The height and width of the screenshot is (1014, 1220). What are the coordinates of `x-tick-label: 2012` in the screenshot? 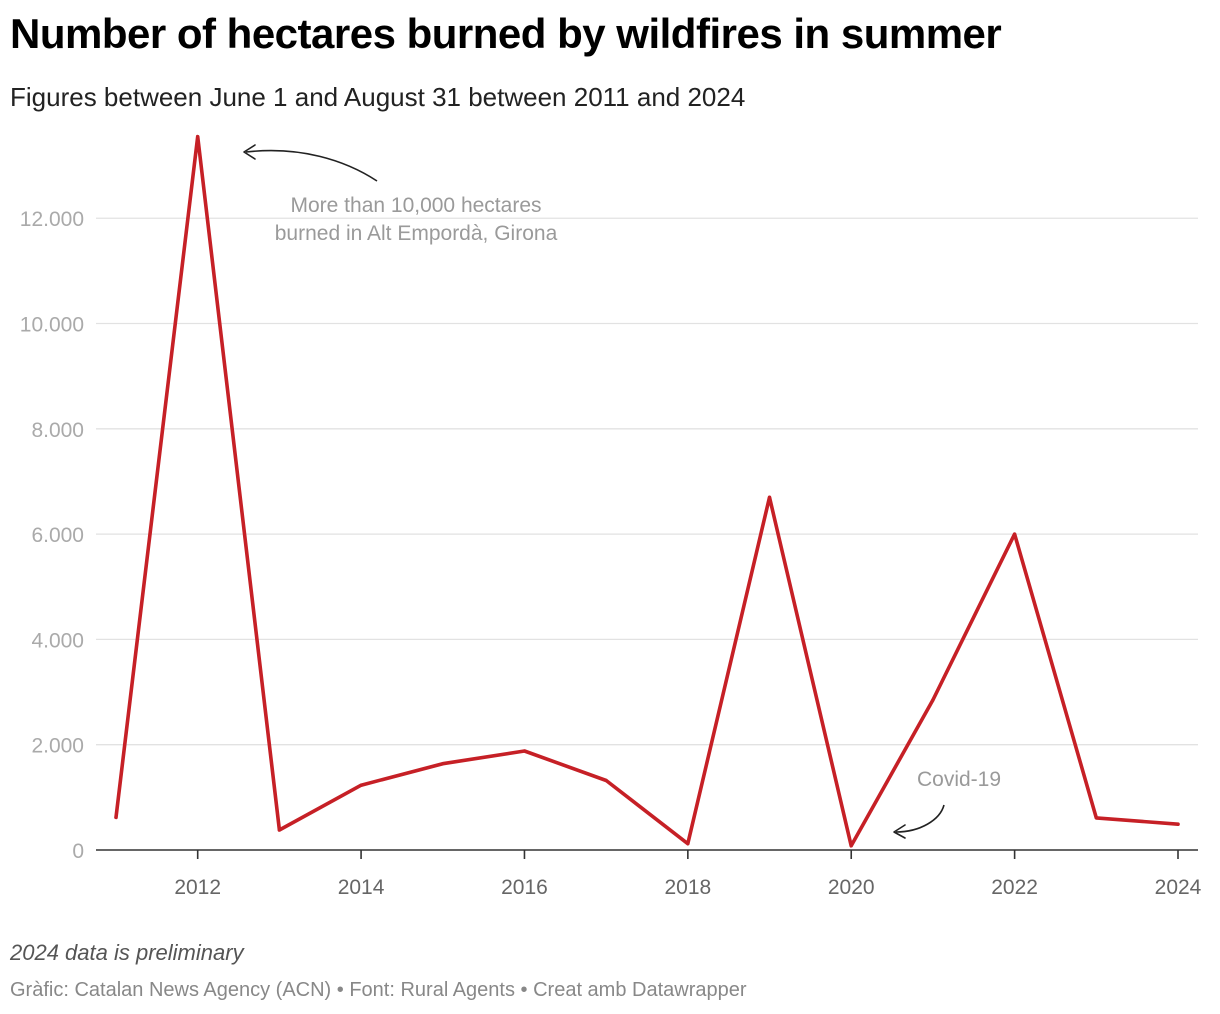 It's located at (197, 887).